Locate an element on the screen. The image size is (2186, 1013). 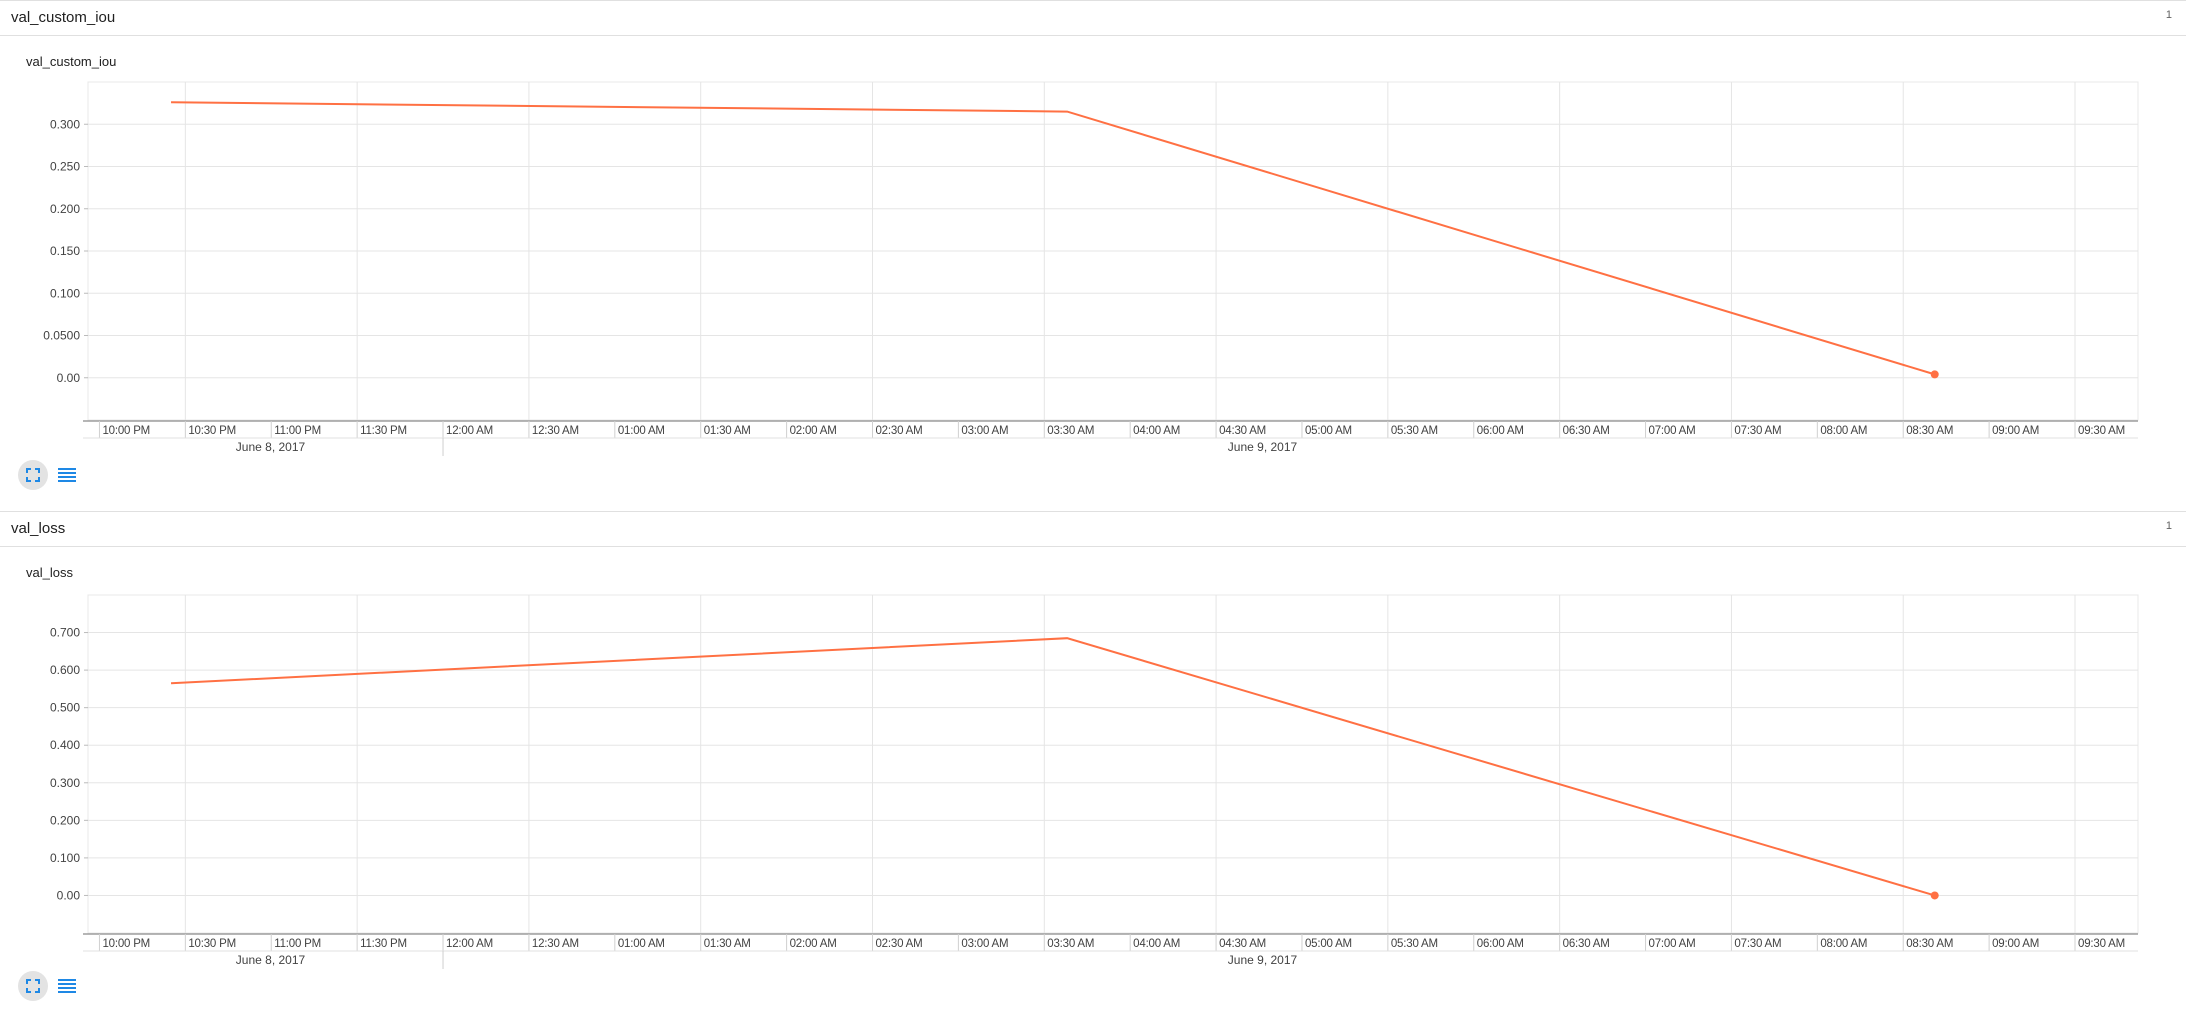
y-tick-label: 0.700 is located at coordinates (65, 633).